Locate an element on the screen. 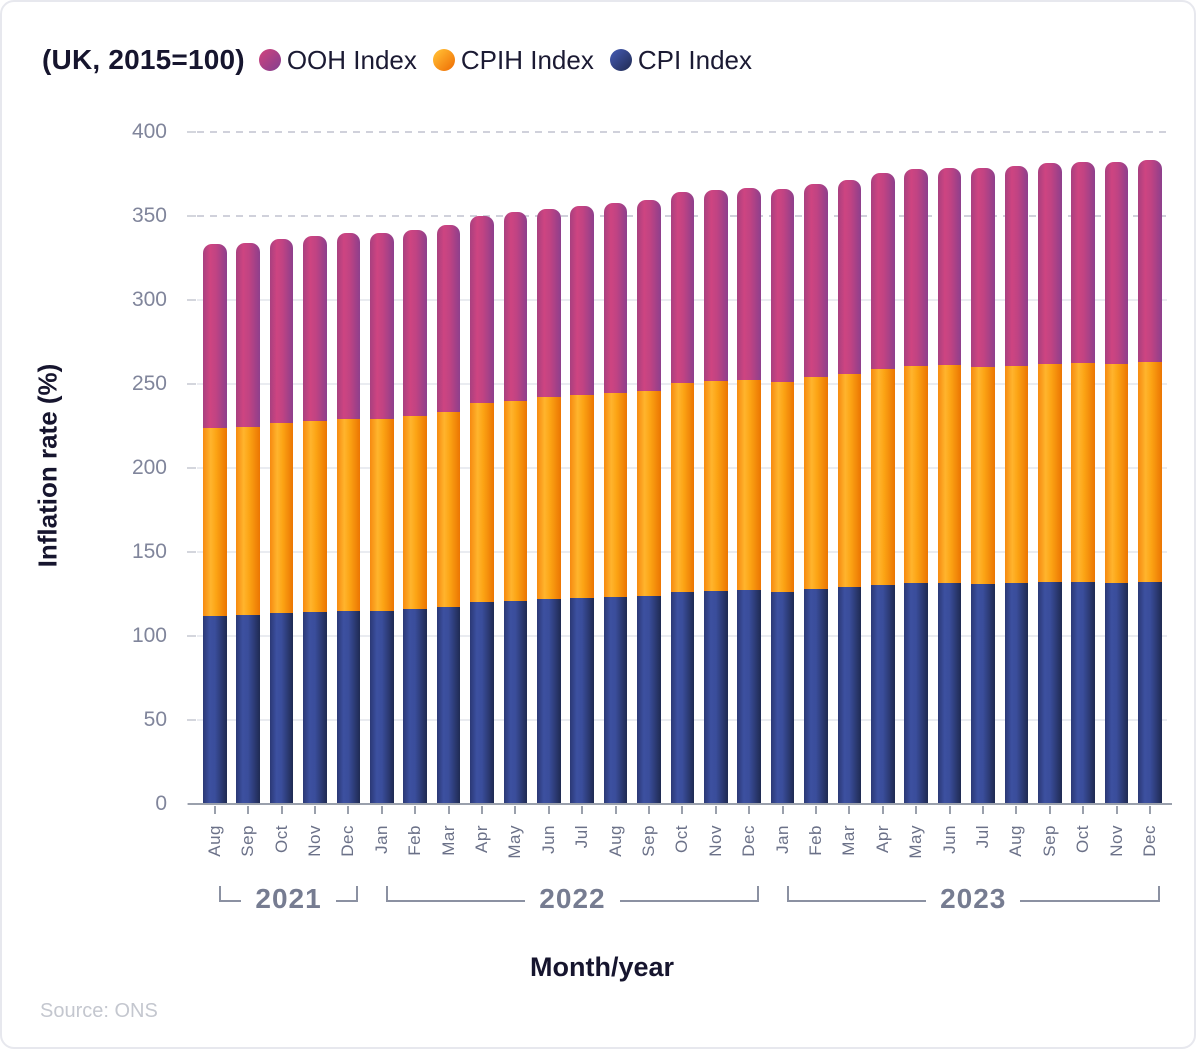 The width and height of the screenshot is (1200, 1053). bar-sep-2022 is located at coordinates (649, 502).